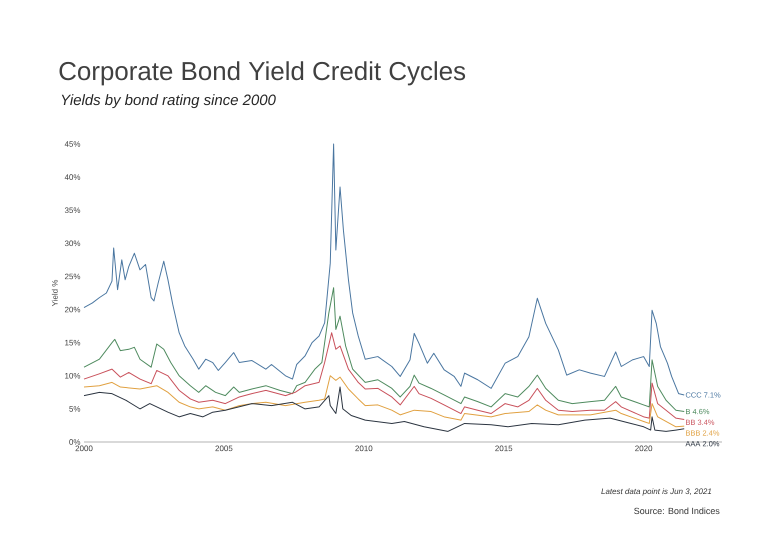 The height and width of the screenshot is (547, 758). I want to click on chart-title: Corporate Bond Yield Credit Cycles, so click(263, 73).